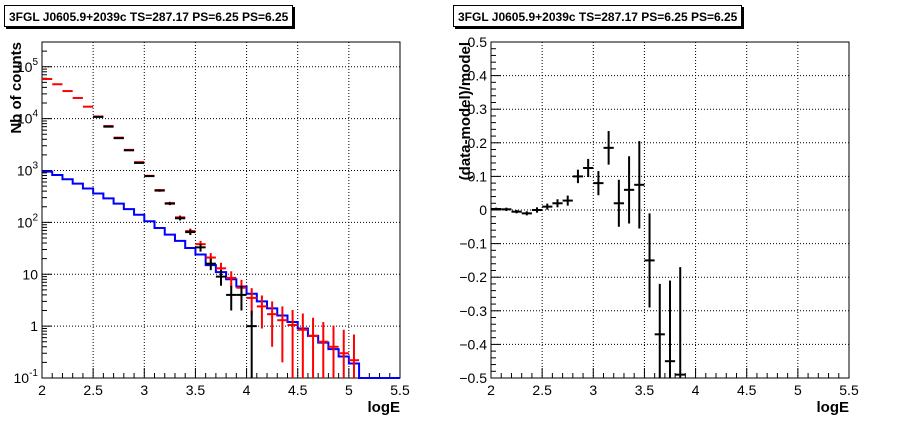  Describe the element at coordinates (588, 254) in the screenshot. I see `residual-series` at that location.